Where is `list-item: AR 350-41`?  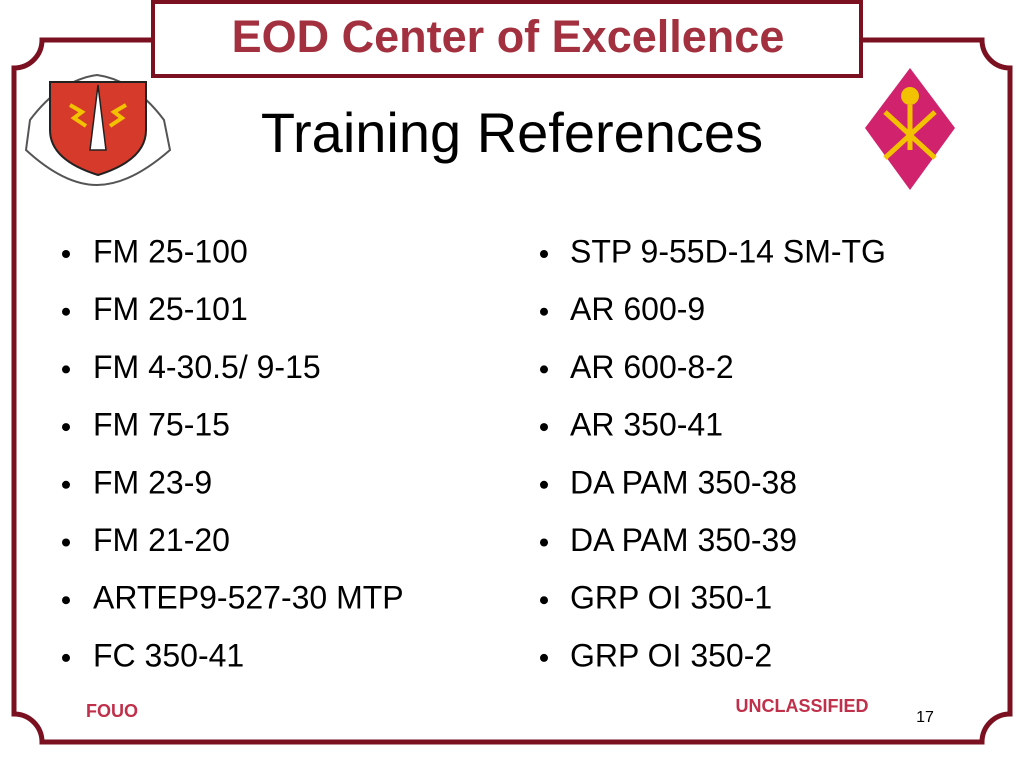 list-item: AR 350-41 is located at coordinates (646, 425).